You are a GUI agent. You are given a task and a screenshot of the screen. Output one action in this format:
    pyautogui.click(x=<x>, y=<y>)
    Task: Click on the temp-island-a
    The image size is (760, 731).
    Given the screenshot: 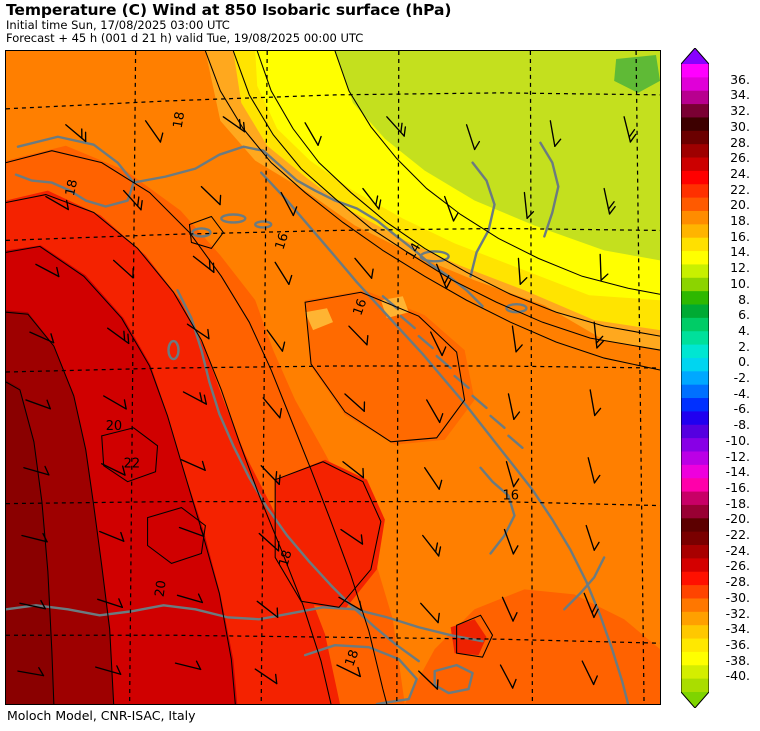 What is the action you would take?
    pyautogui.click(x=319, y=319)
    